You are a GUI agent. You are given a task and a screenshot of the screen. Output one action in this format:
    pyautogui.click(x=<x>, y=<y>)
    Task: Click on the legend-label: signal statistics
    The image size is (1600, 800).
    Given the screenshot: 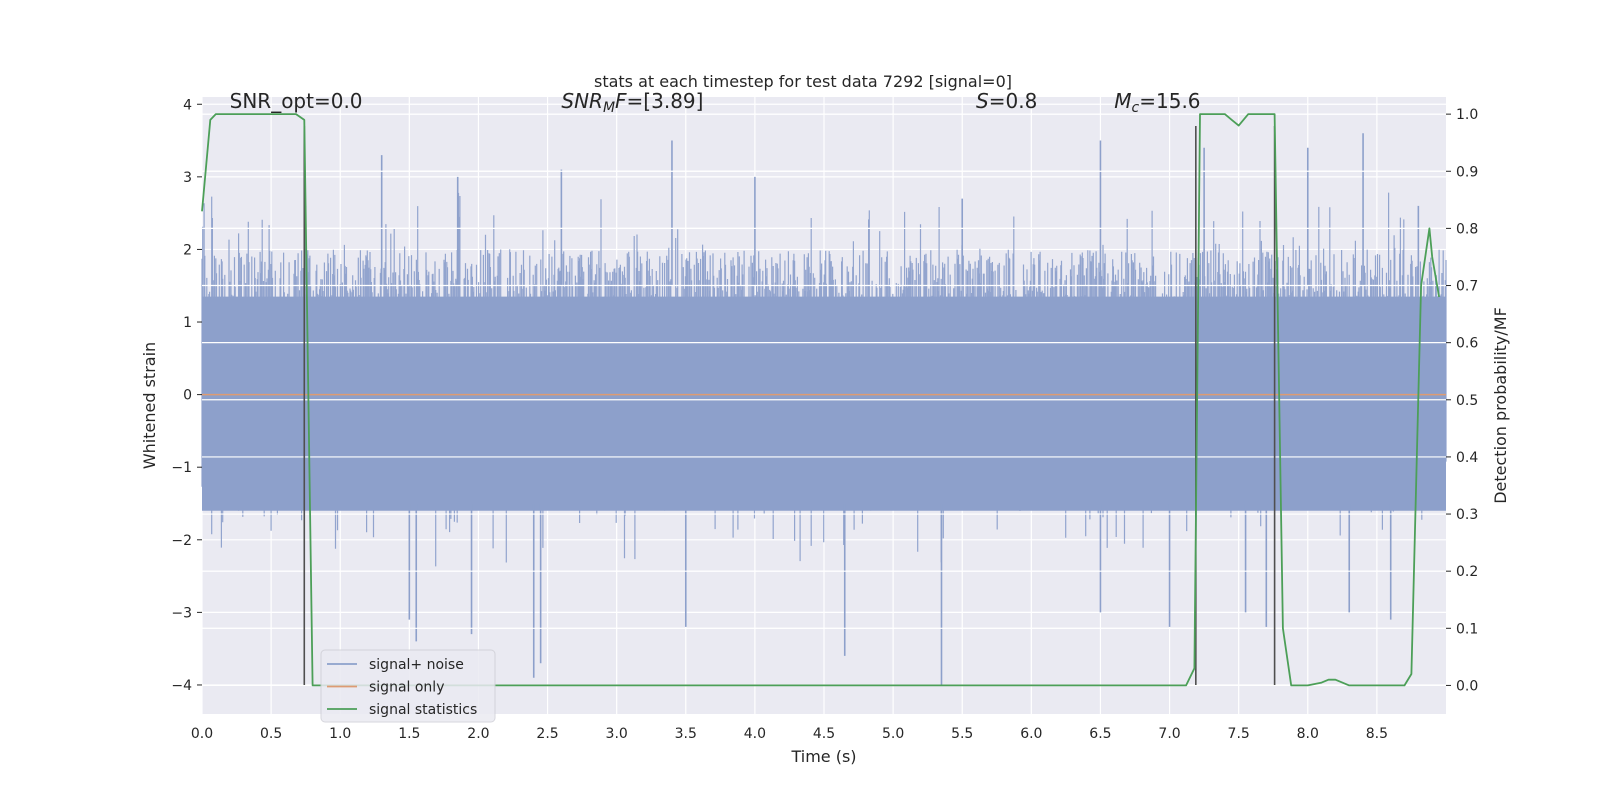 What is the action you would take?
    pyautogui.click(x=423, y=710)
    